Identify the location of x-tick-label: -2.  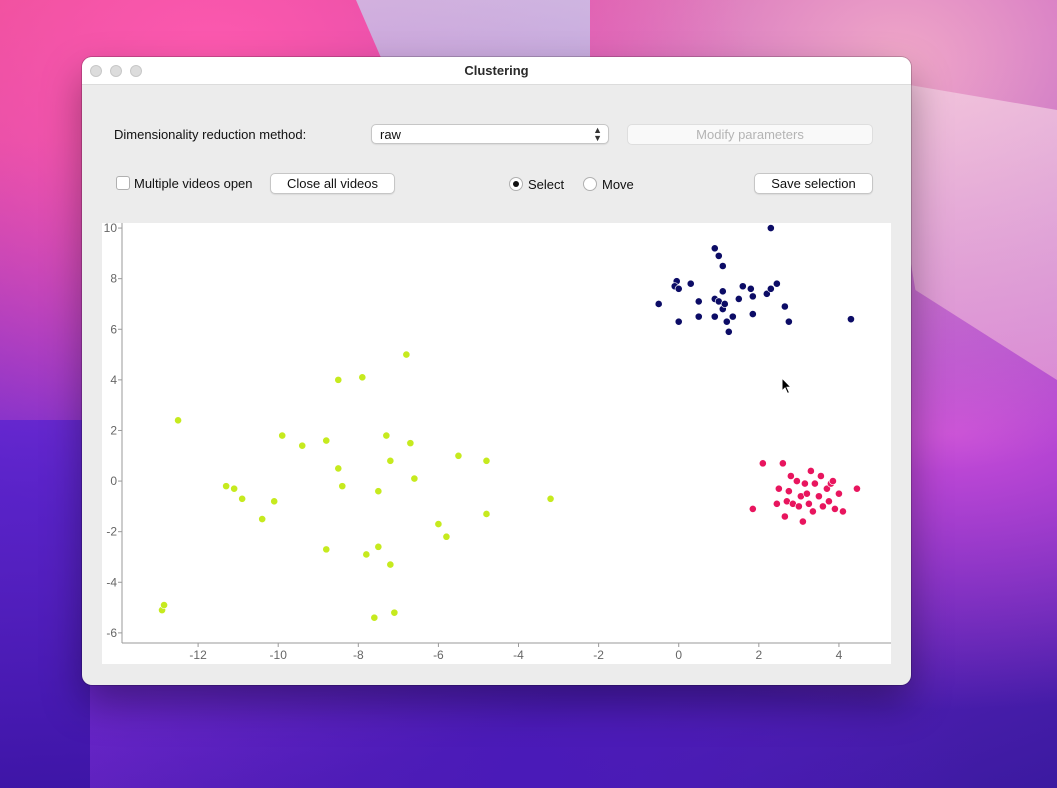
(598, 655).